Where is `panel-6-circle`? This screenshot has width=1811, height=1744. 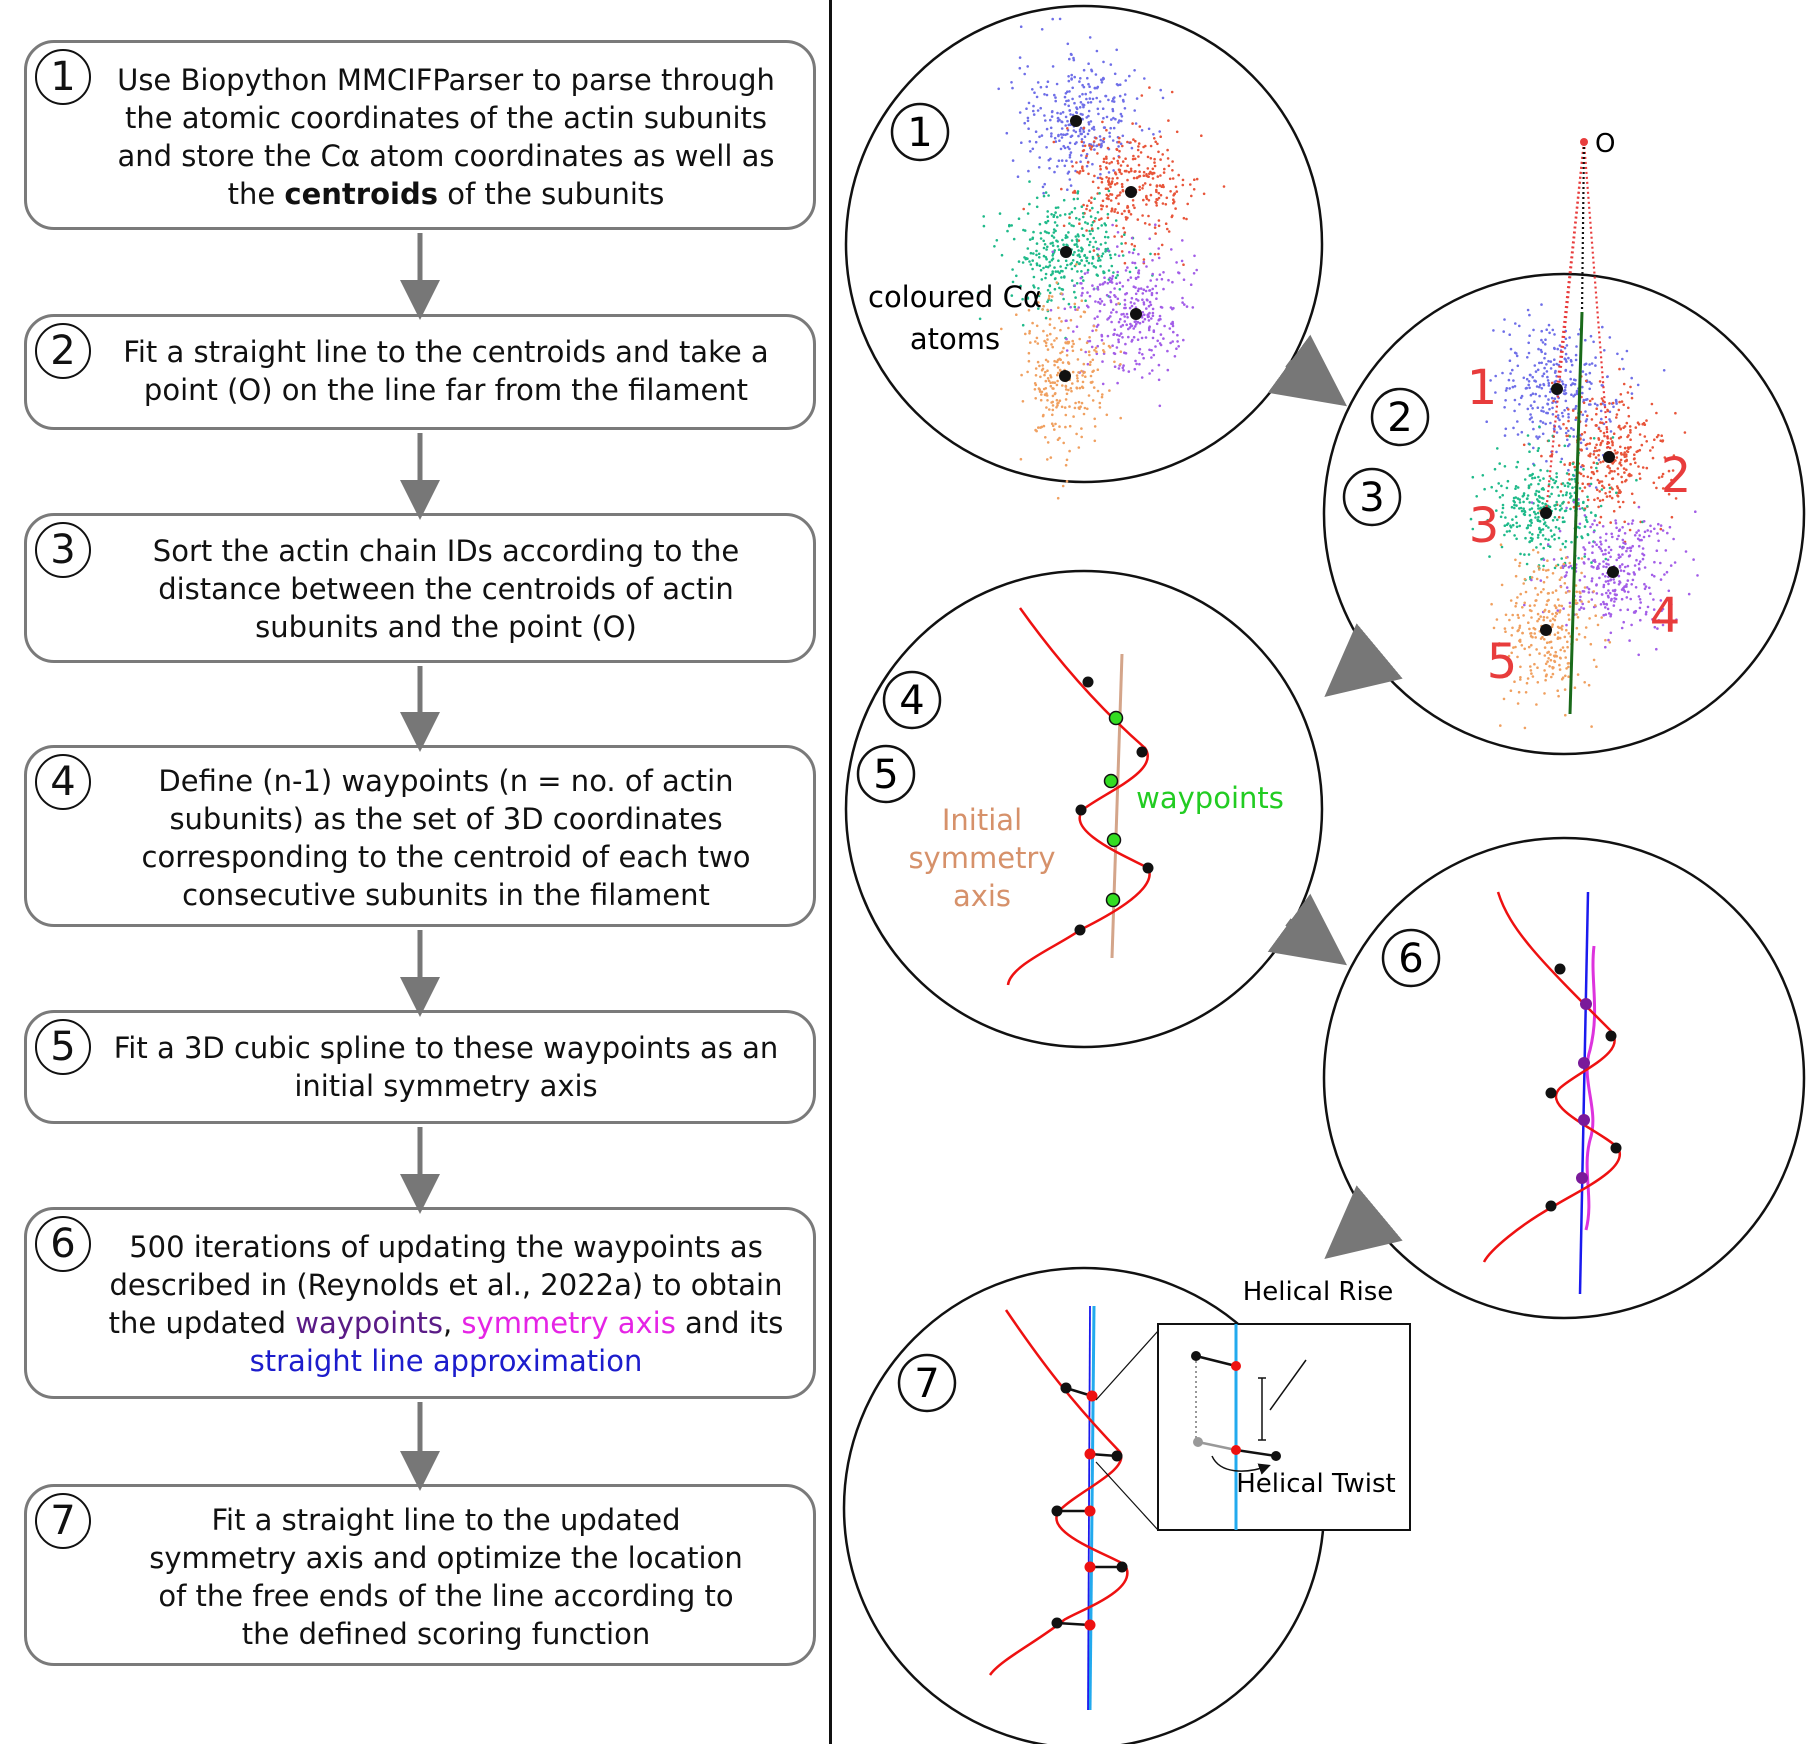 panel-6-circle is located at coordinates (1564, 1078).